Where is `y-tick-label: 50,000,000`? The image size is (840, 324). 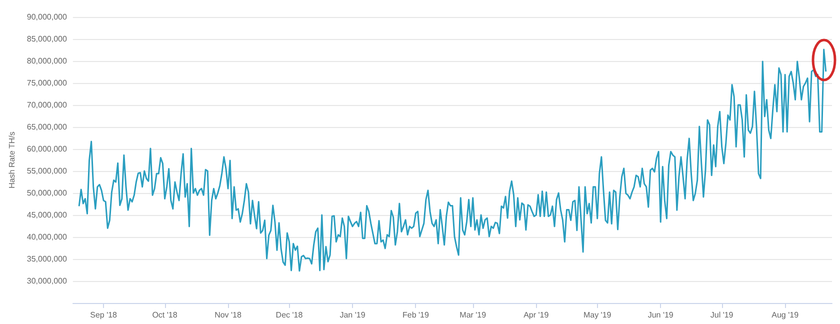
y-tick-label: 50,000,000 is located at coordinates (47, 193).